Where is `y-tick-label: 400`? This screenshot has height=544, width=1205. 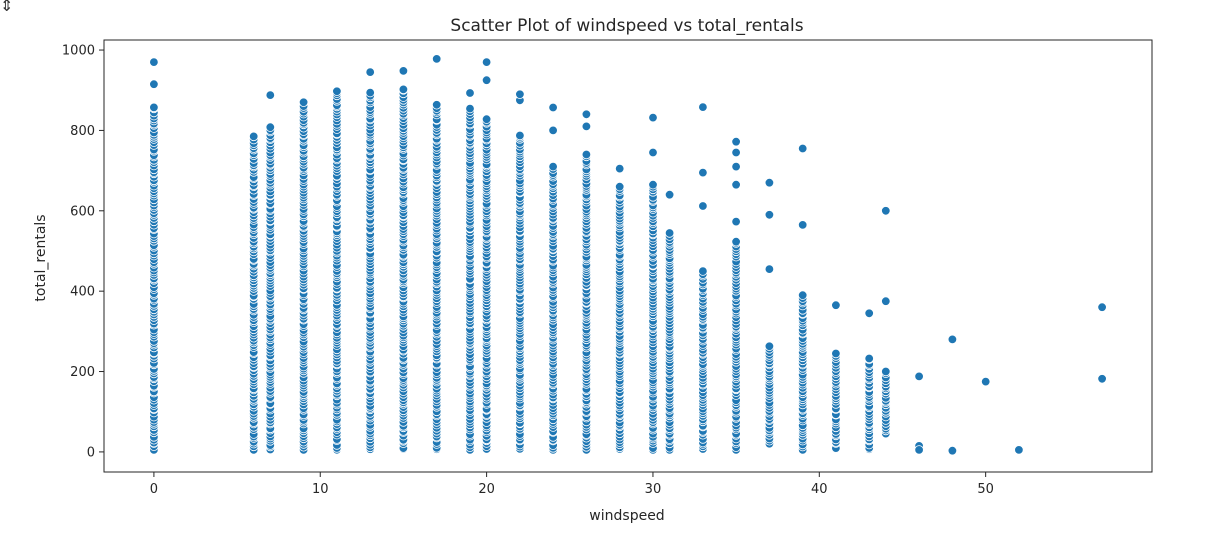 y-tick-label: 400 is located at coordinates (82, 292).